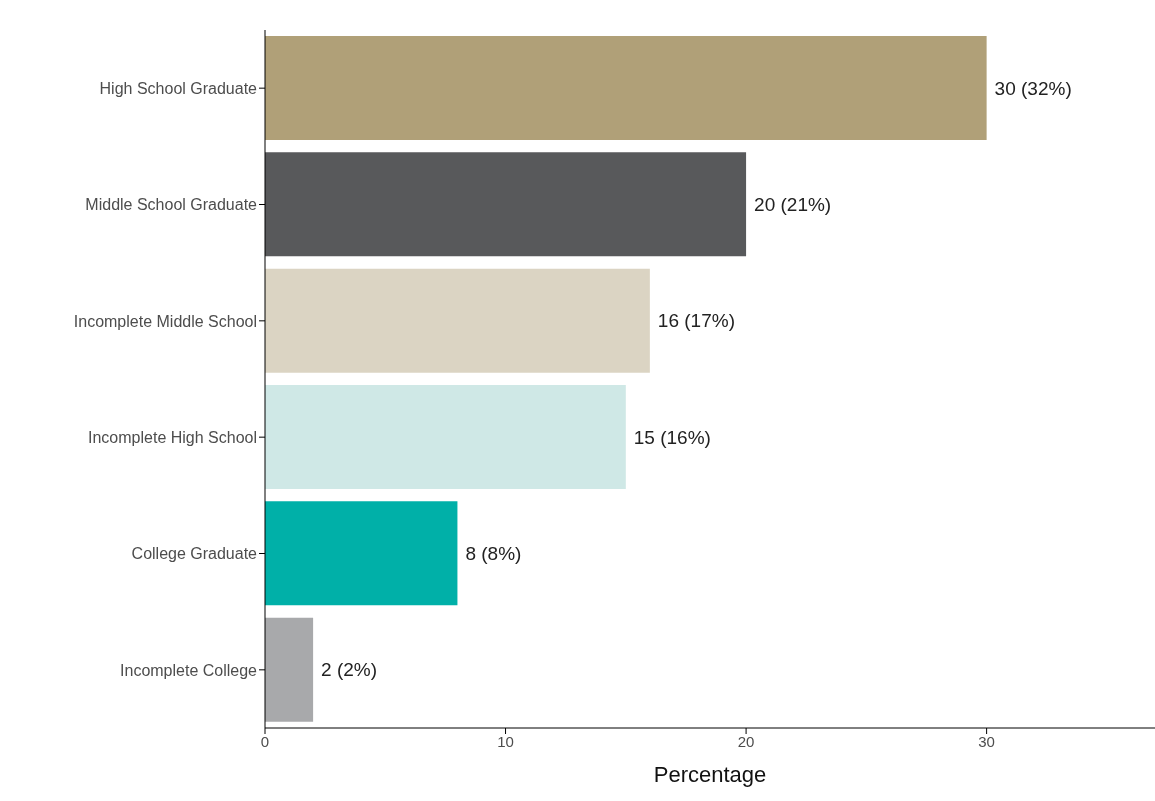 The height and width of the screenshot is (801, 1155). What do you see at coordinates (172, 437) in the screenshot?
I see `y-tick-label: Incomplete High School` at bounding box center [172, 437].